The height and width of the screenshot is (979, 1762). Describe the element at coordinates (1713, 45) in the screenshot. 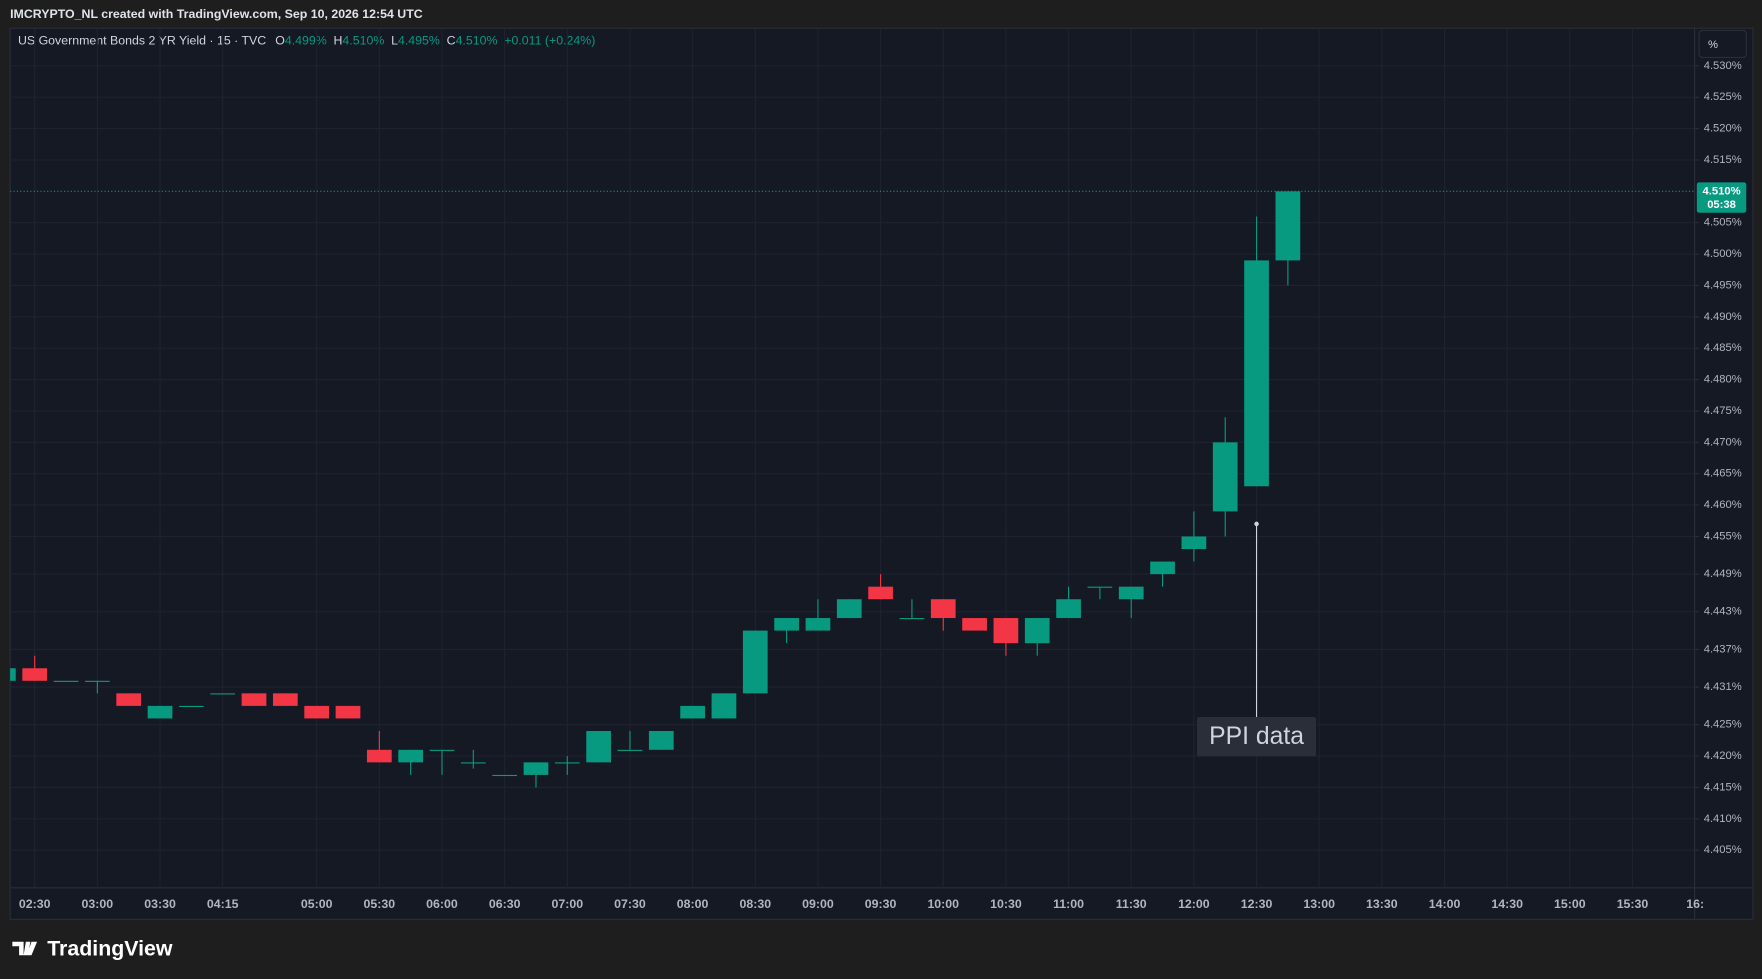

I see `unit-label: %` at that location.